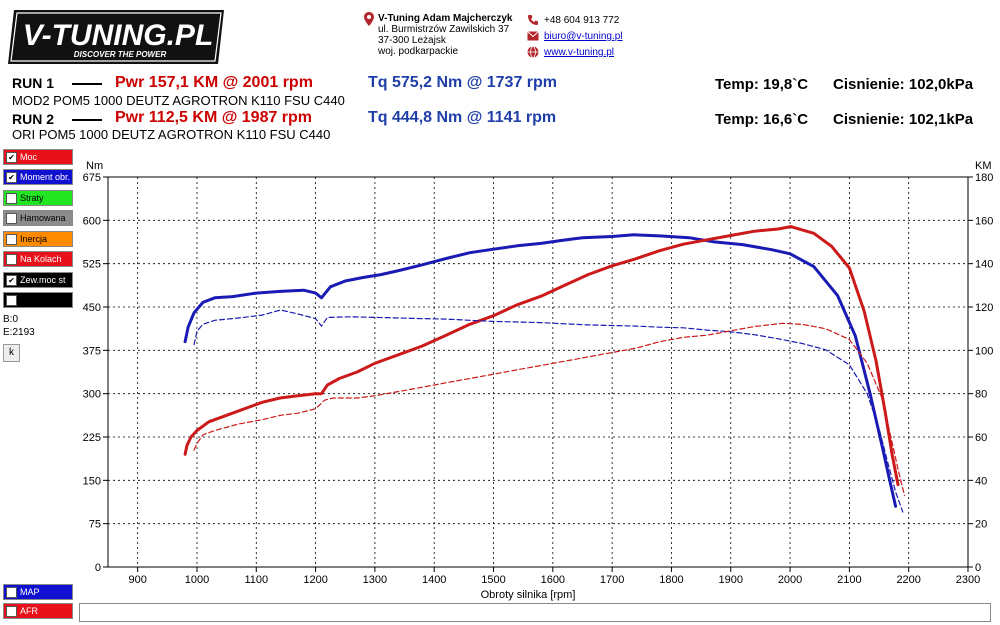  Describe the element at coordinates (92, 395) in the screenshot. I see `y-left-tick-label: 300` at that location.